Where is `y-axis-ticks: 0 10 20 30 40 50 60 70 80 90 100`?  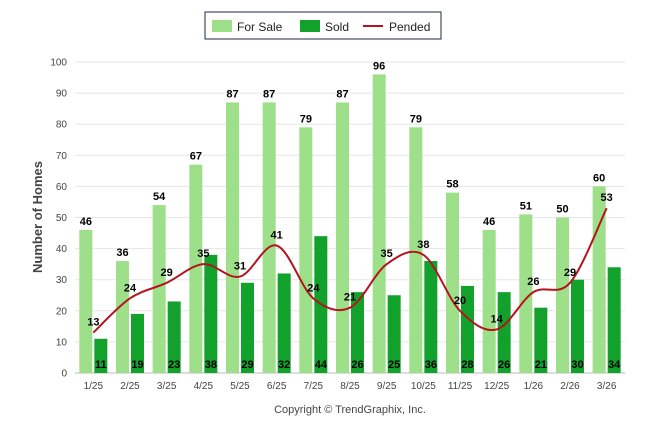
y-axis-ticks: 0 10 20 30 40 50 60 70 80 90 100 is located at coordinates (58, 219).